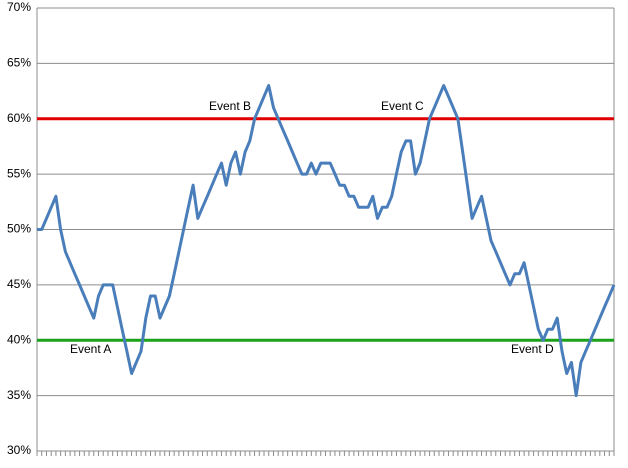 The width and height of the screenshot is (628, 468). What do you see at coordinates (19, 63) in the screenshot?
I see `y-tick-label: 65%` at bounding box center [19, 63].